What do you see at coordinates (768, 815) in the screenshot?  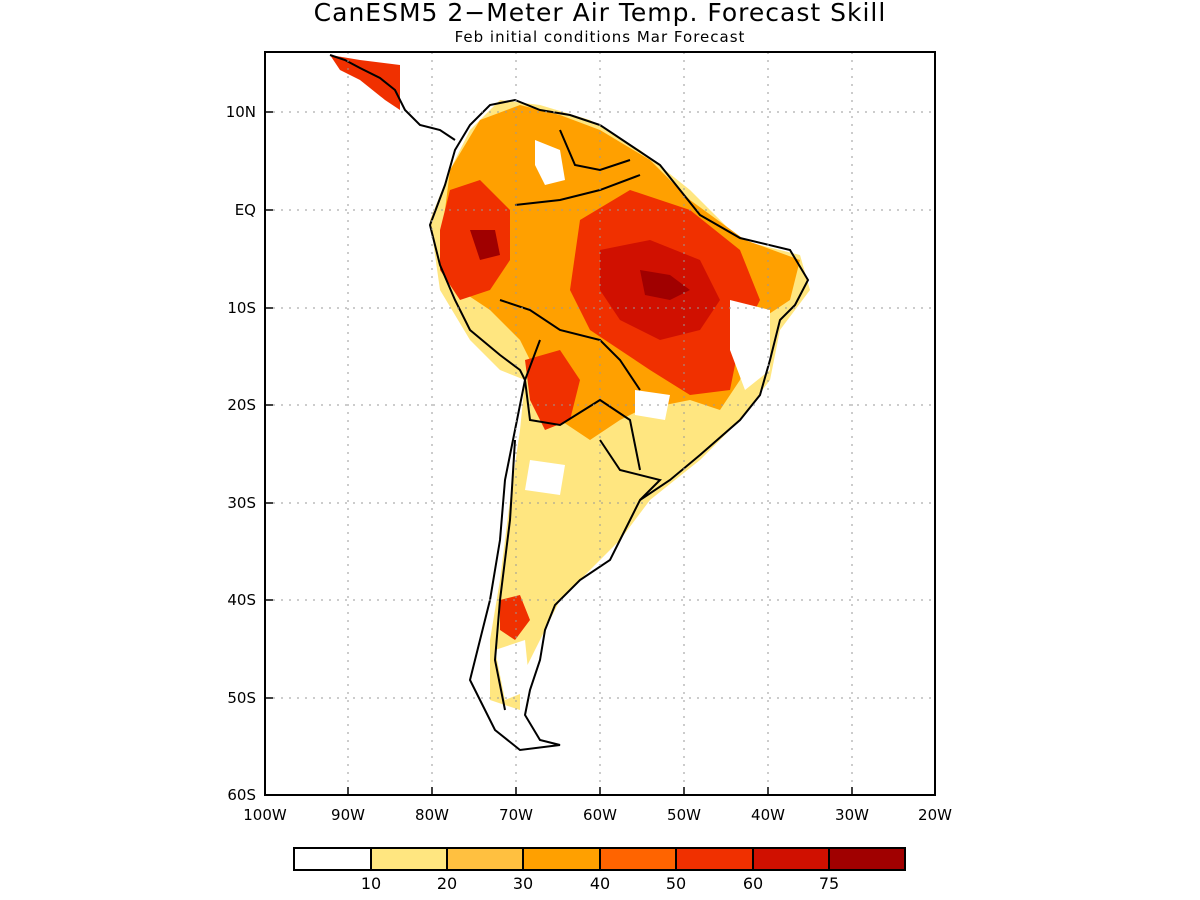 I see `x-tick-label: 40W` at bounding box center [768, 815].